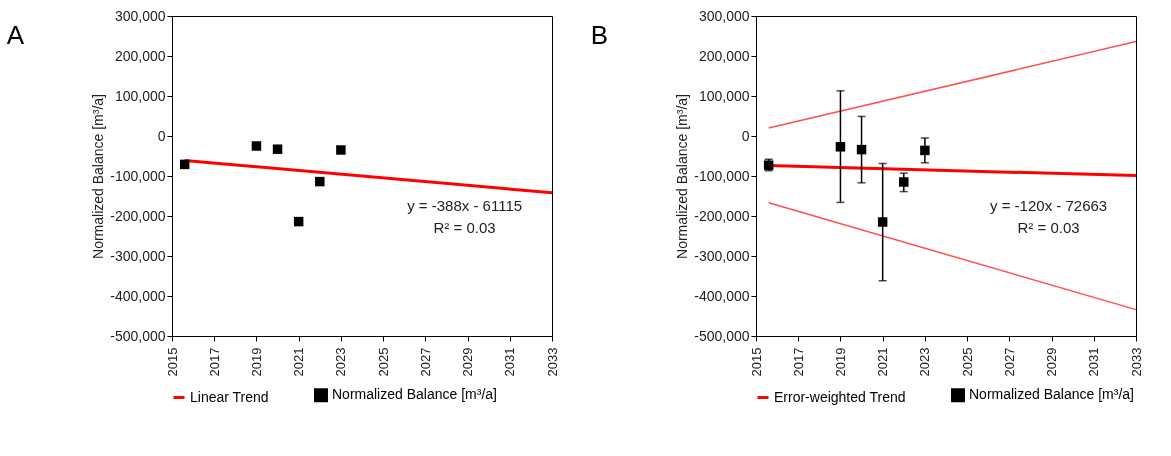 The width and height of the screenshot is (1171, 456). I want to click on chart-title: B, so click(599, 35).